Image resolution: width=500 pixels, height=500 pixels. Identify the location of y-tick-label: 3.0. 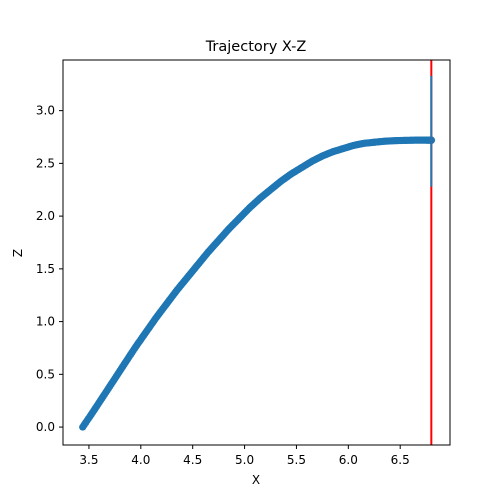
(45, 111).